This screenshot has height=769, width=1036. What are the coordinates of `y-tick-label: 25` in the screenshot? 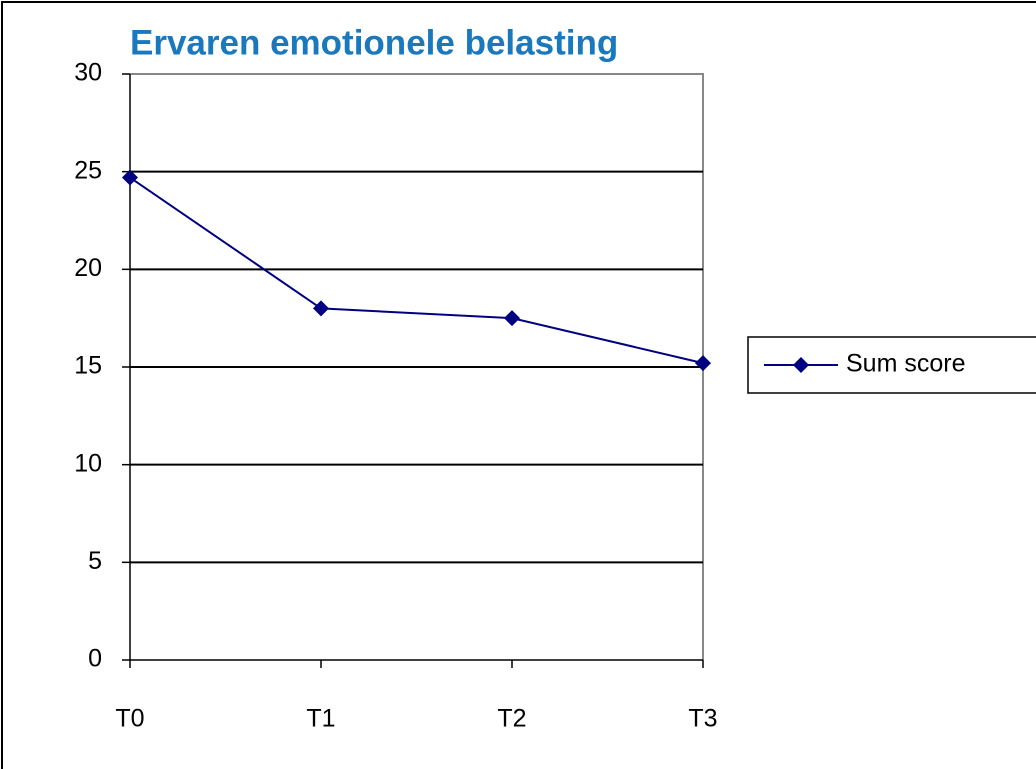 It's located at (88, 170).